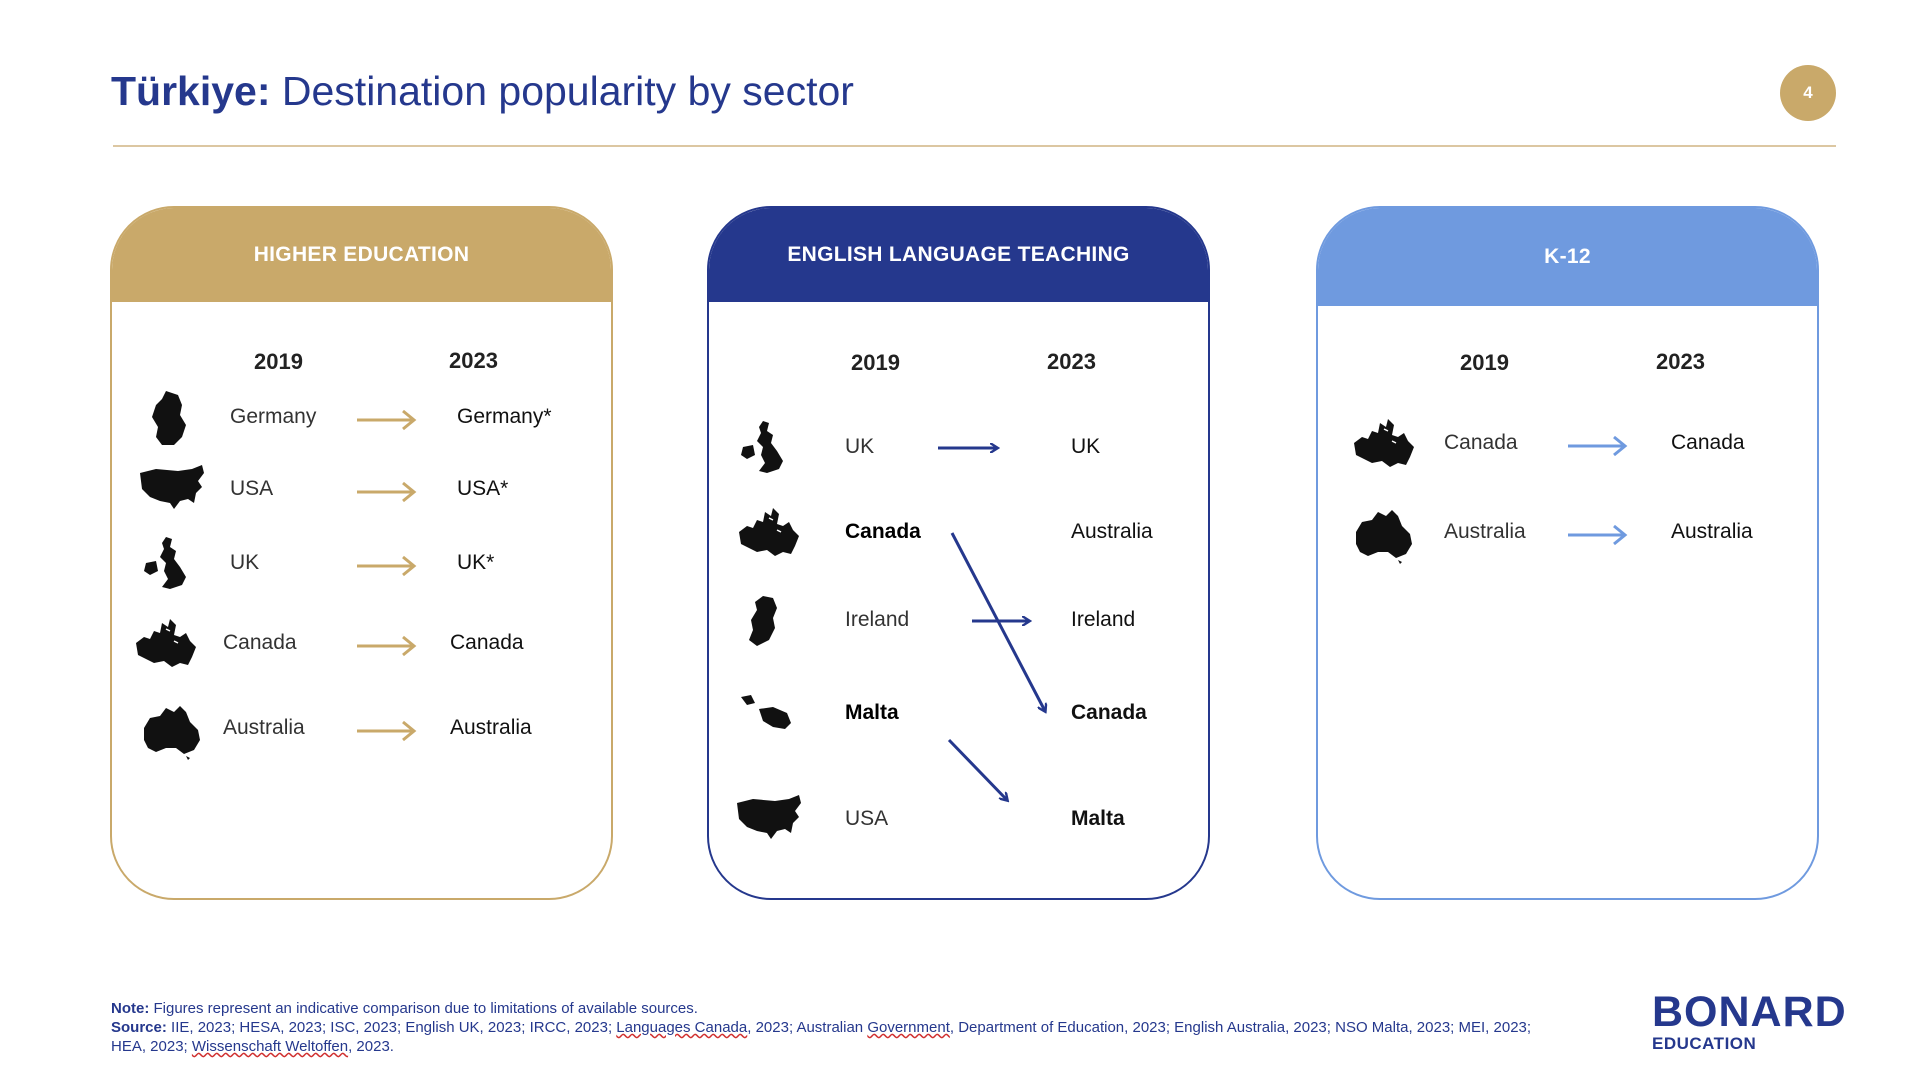  I want to click on title-divider, so click(974, 146).